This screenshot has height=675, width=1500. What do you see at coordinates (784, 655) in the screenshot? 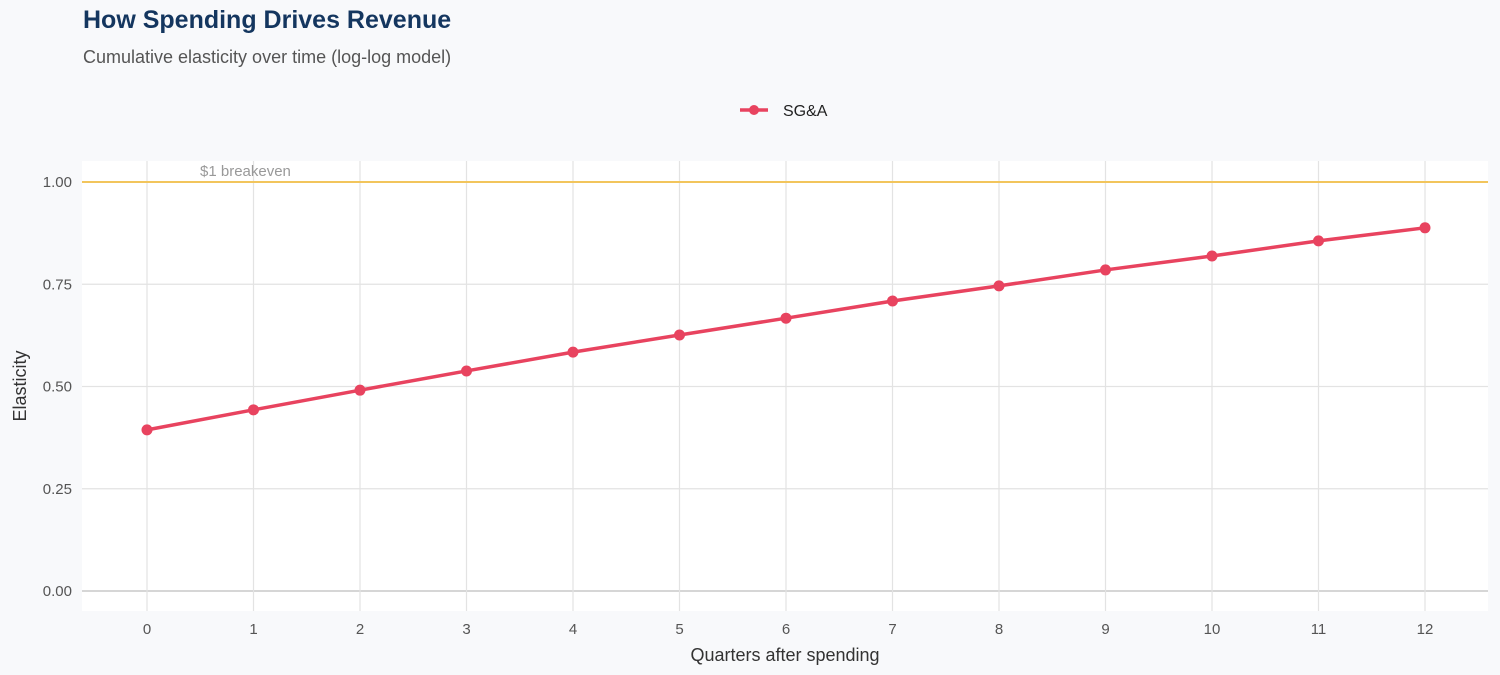
I see `x-axis-label: Quarters after spending` at bounding box center [784, 655].